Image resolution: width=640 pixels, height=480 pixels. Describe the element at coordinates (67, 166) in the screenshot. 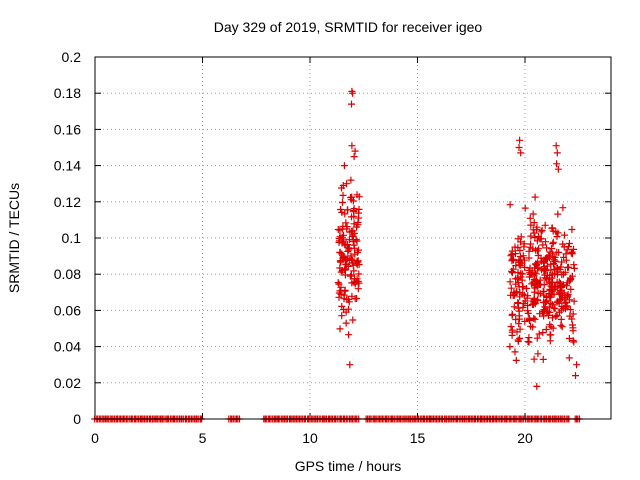

I see `y-tick-label: 0.14` at that location.